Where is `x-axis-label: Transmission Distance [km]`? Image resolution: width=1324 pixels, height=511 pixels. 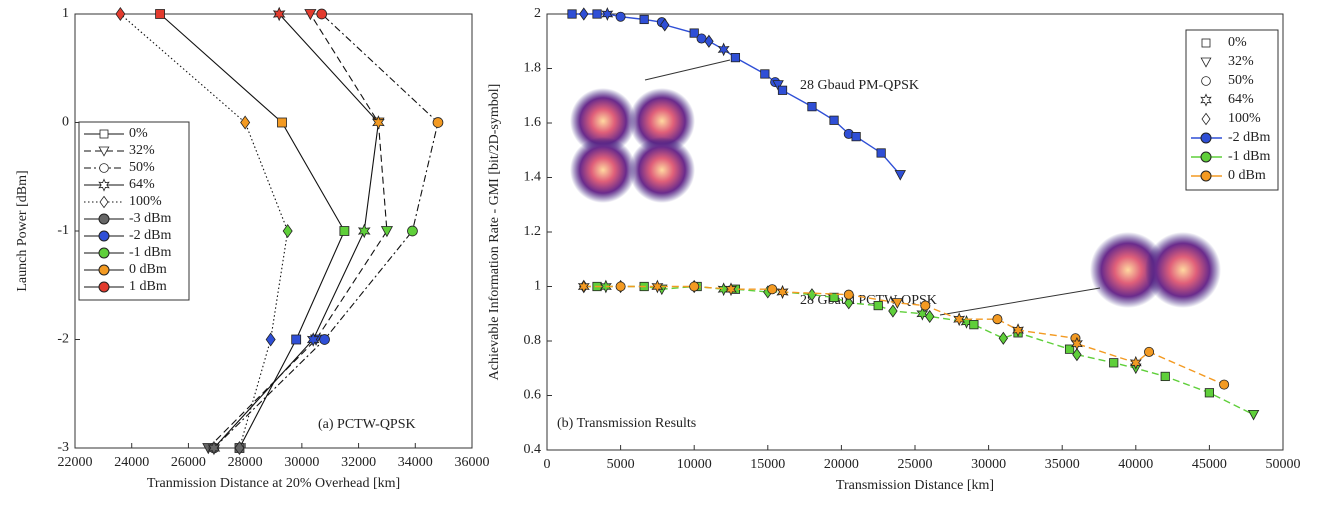
x-axis-label: Transmission Distance [km] is located at coordinates (915, 485).